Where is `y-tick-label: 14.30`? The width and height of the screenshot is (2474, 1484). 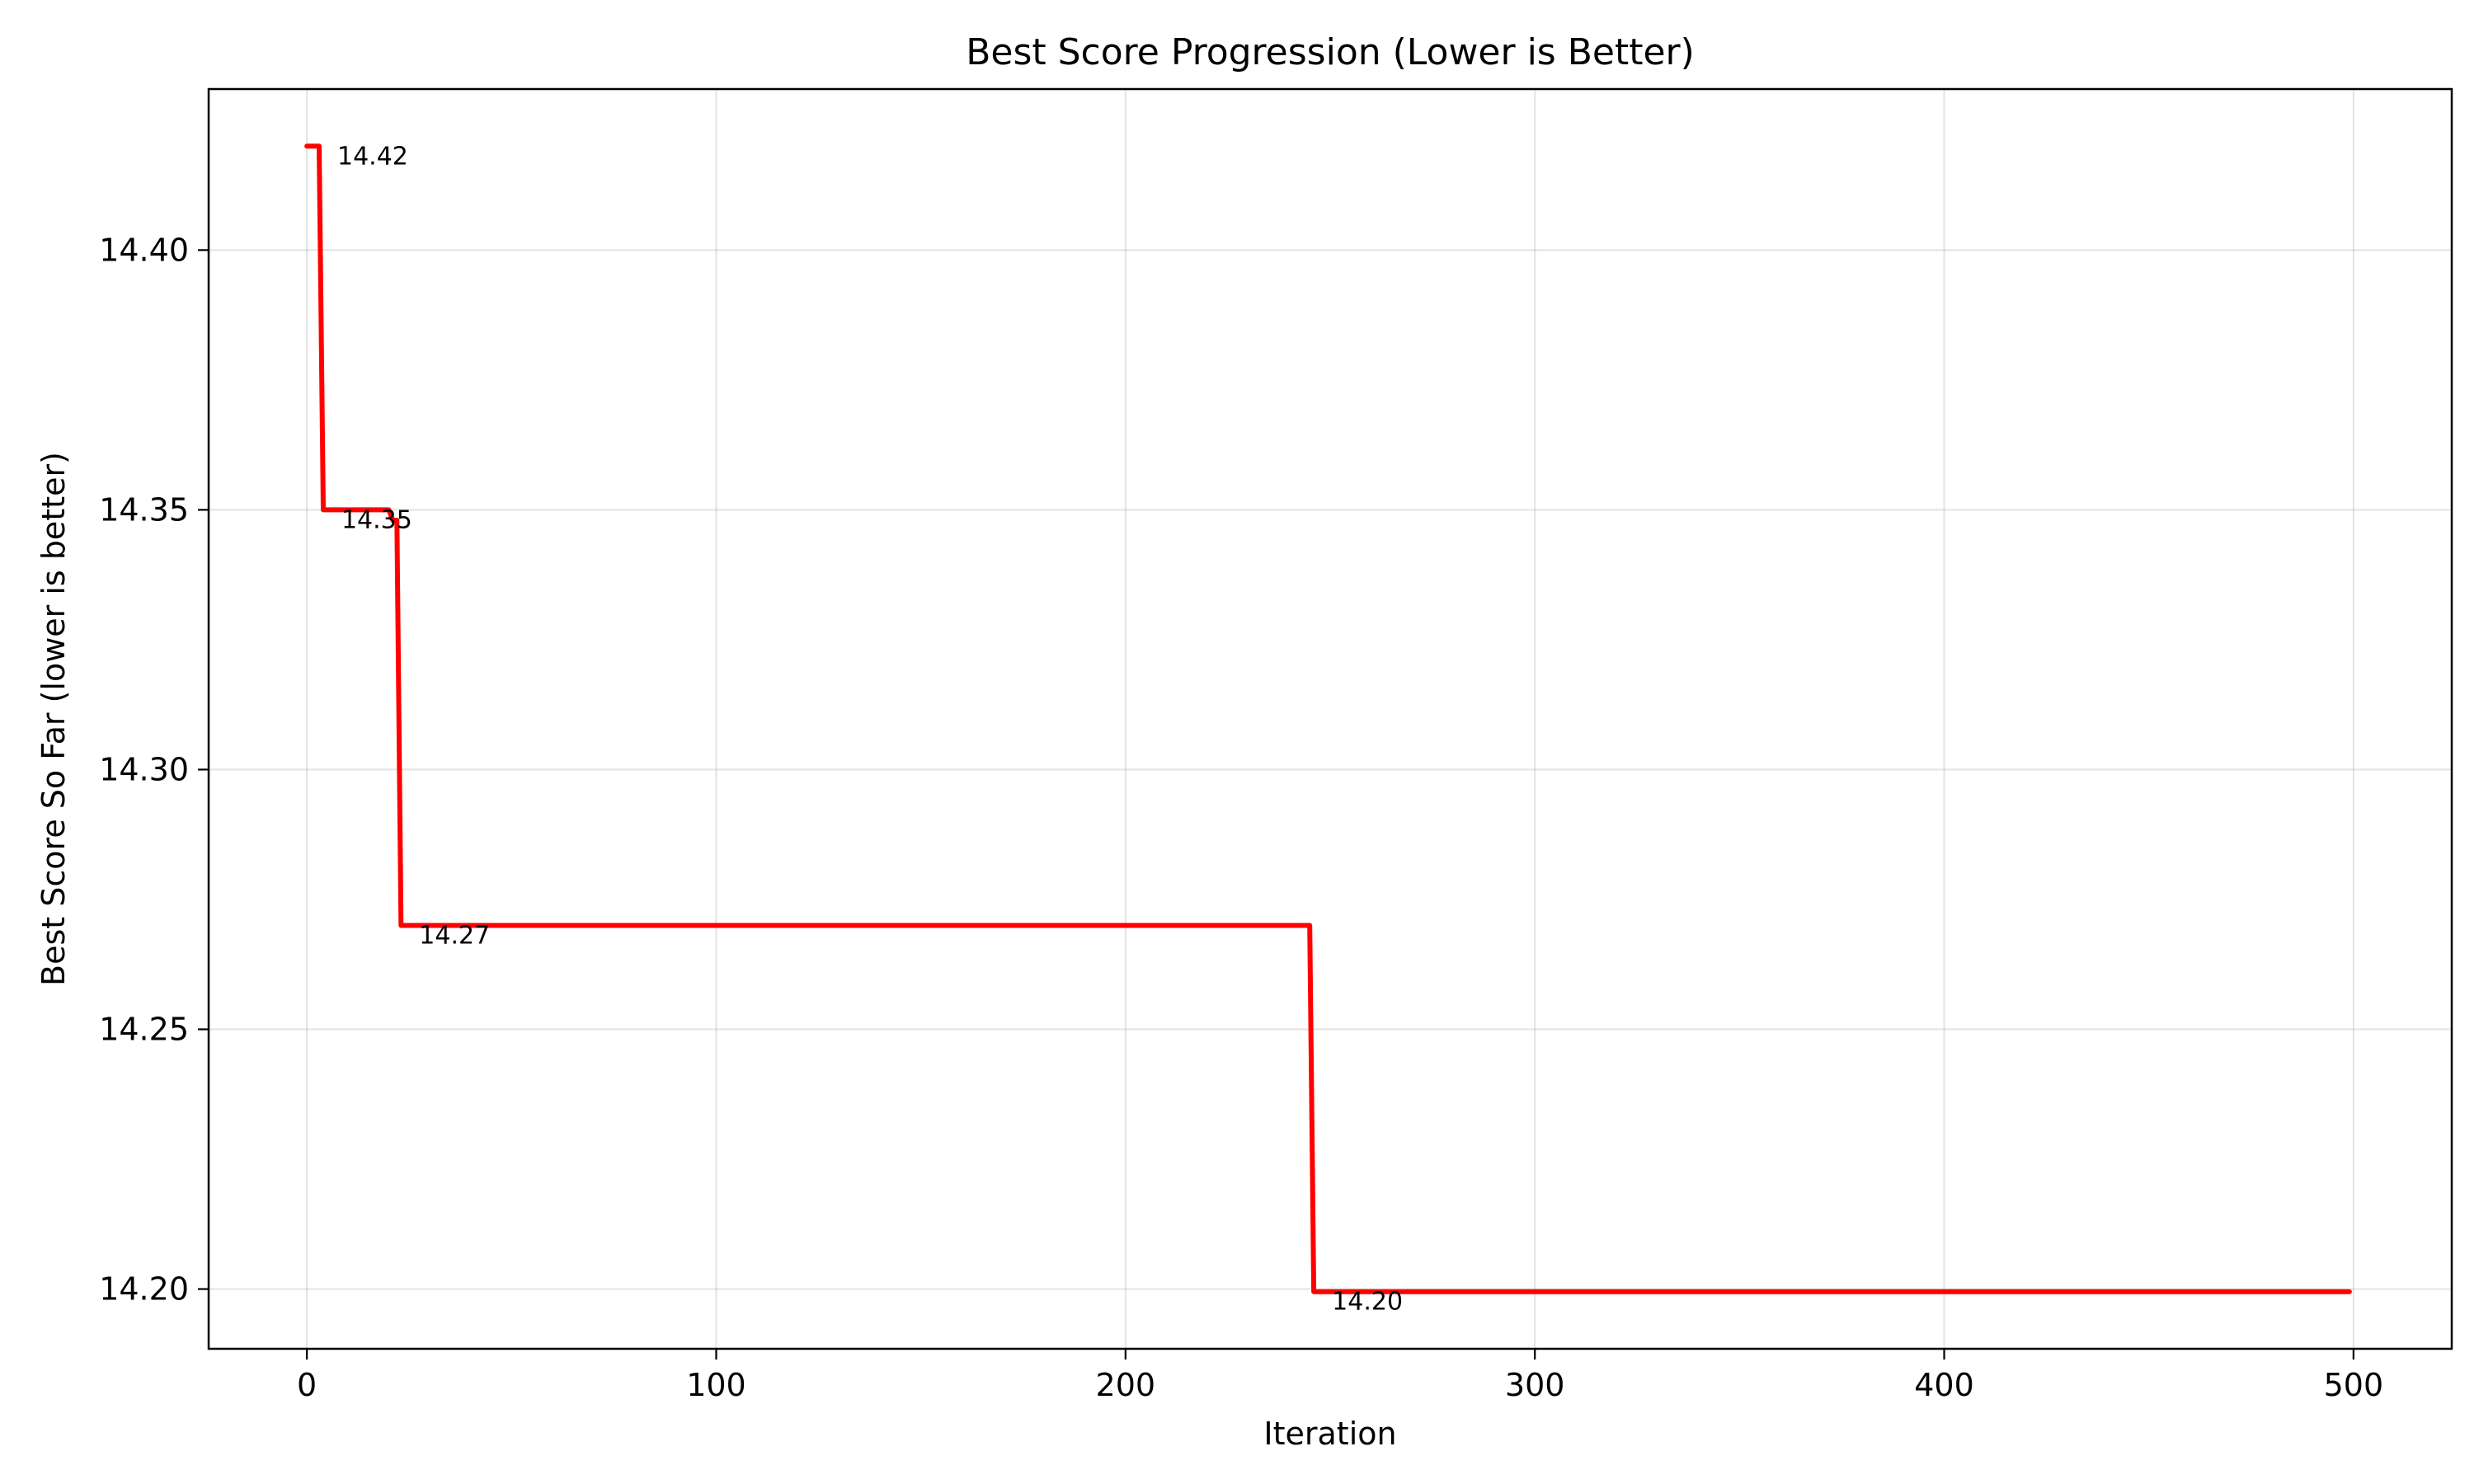 y-tick-label: 14.30 is located at coordinates (144, 769).